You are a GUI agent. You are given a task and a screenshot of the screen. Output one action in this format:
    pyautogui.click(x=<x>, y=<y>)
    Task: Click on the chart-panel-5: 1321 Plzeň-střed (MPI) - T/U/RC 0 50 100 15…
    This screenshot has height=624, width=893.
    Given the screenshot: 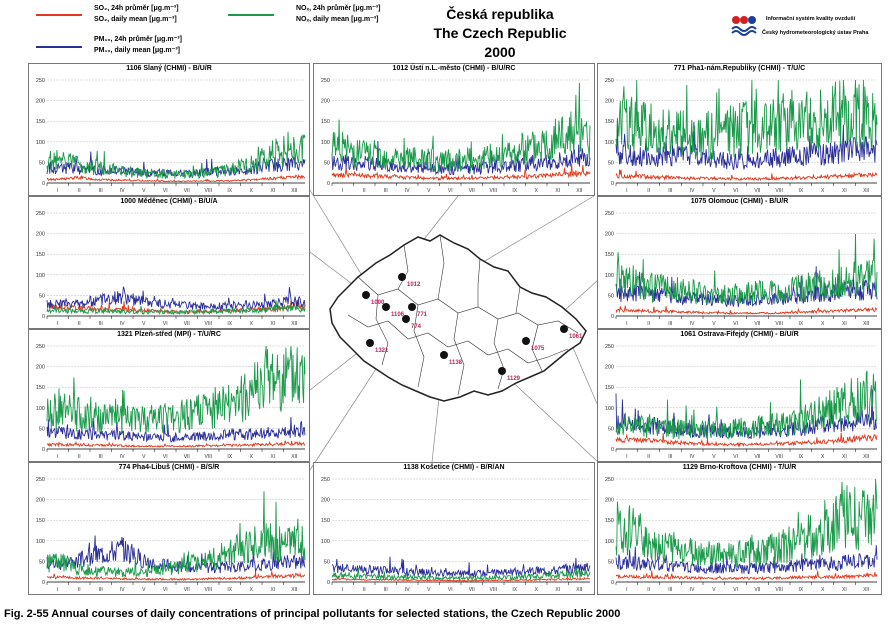 What is the action you would take?
    pyautogui.click(x=169, y=395)
    